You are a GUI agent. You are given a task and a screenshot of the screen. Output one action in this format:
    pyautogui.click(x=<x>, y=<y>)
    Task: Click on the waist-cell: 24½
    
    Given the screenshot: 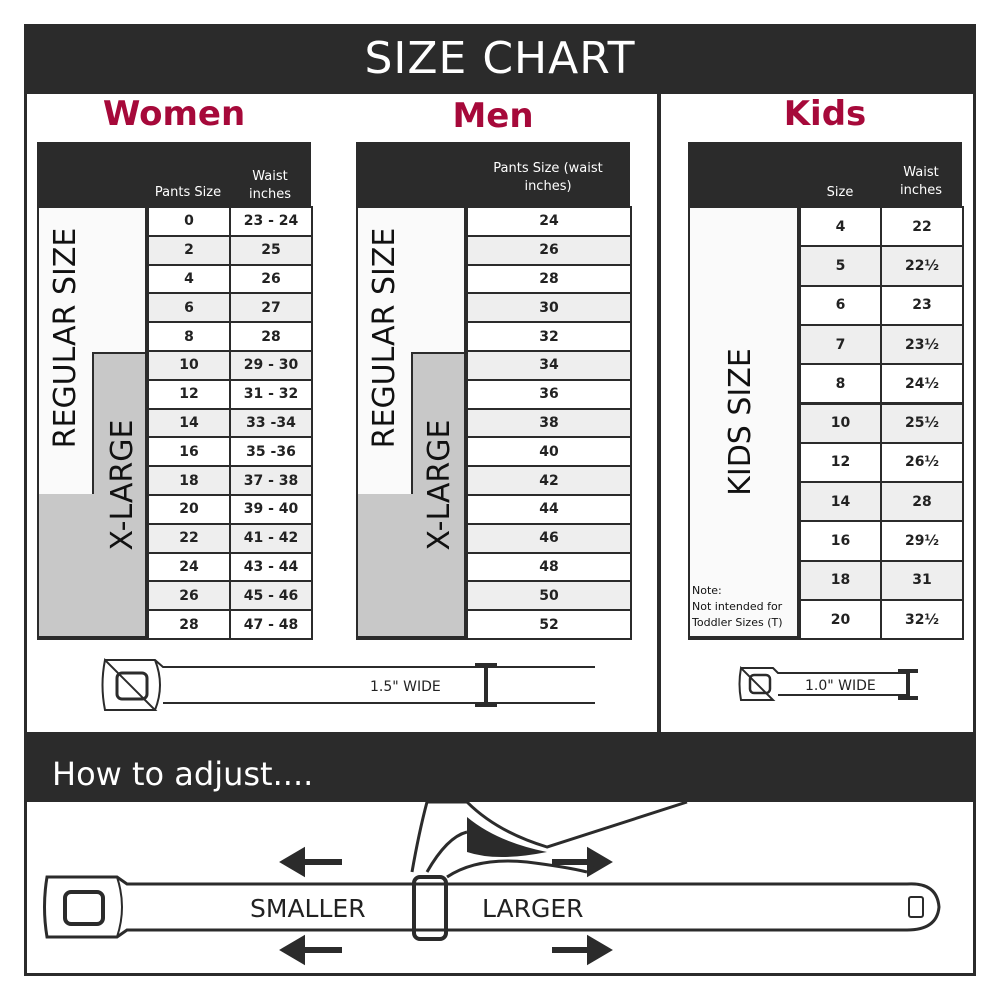 What is the action you would take?
    pyautogui.click(x=922, y=384)
    